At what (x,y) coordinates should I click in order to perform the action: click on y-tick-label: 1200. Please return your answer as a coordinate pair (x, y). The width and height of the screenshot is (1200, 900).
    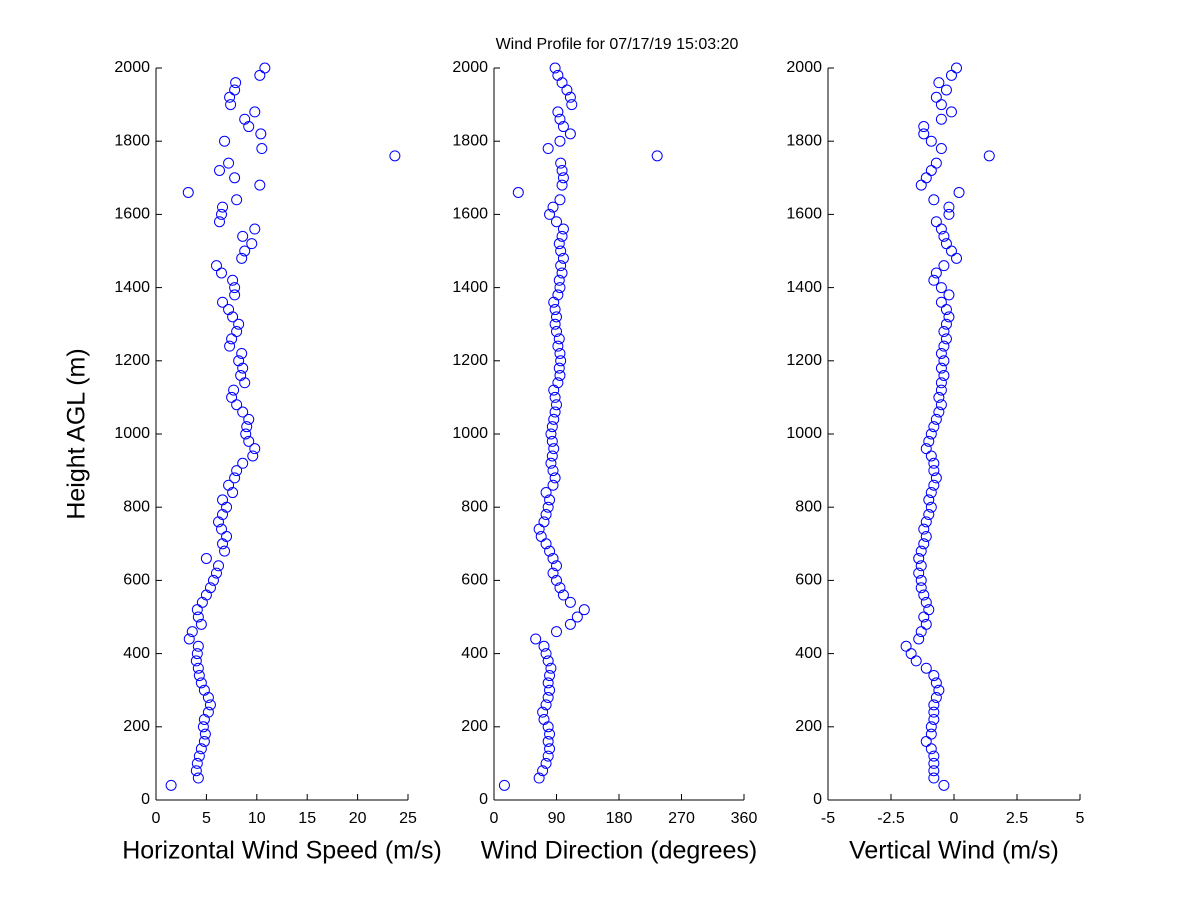
    Looking at the image, I should click on (132, 360).